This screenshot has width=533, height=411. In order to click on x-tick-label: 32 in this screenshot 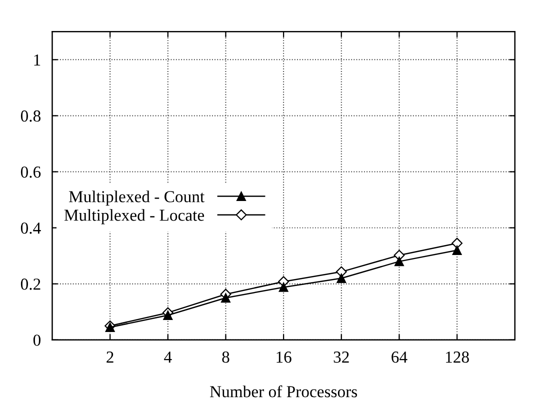, I will do `click(341, 357)`.